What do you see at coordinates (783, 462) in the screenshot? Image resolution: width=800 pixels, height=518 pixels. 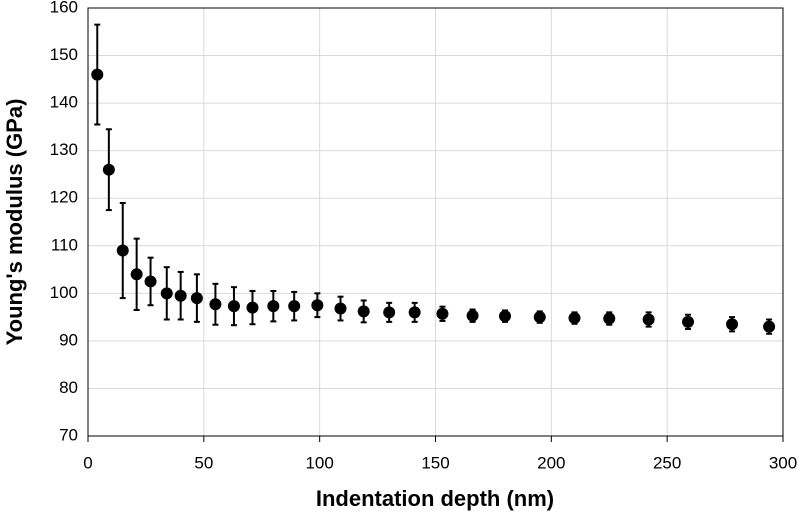 I see `x-tick-label: 300` at bounding box center [783, 462].